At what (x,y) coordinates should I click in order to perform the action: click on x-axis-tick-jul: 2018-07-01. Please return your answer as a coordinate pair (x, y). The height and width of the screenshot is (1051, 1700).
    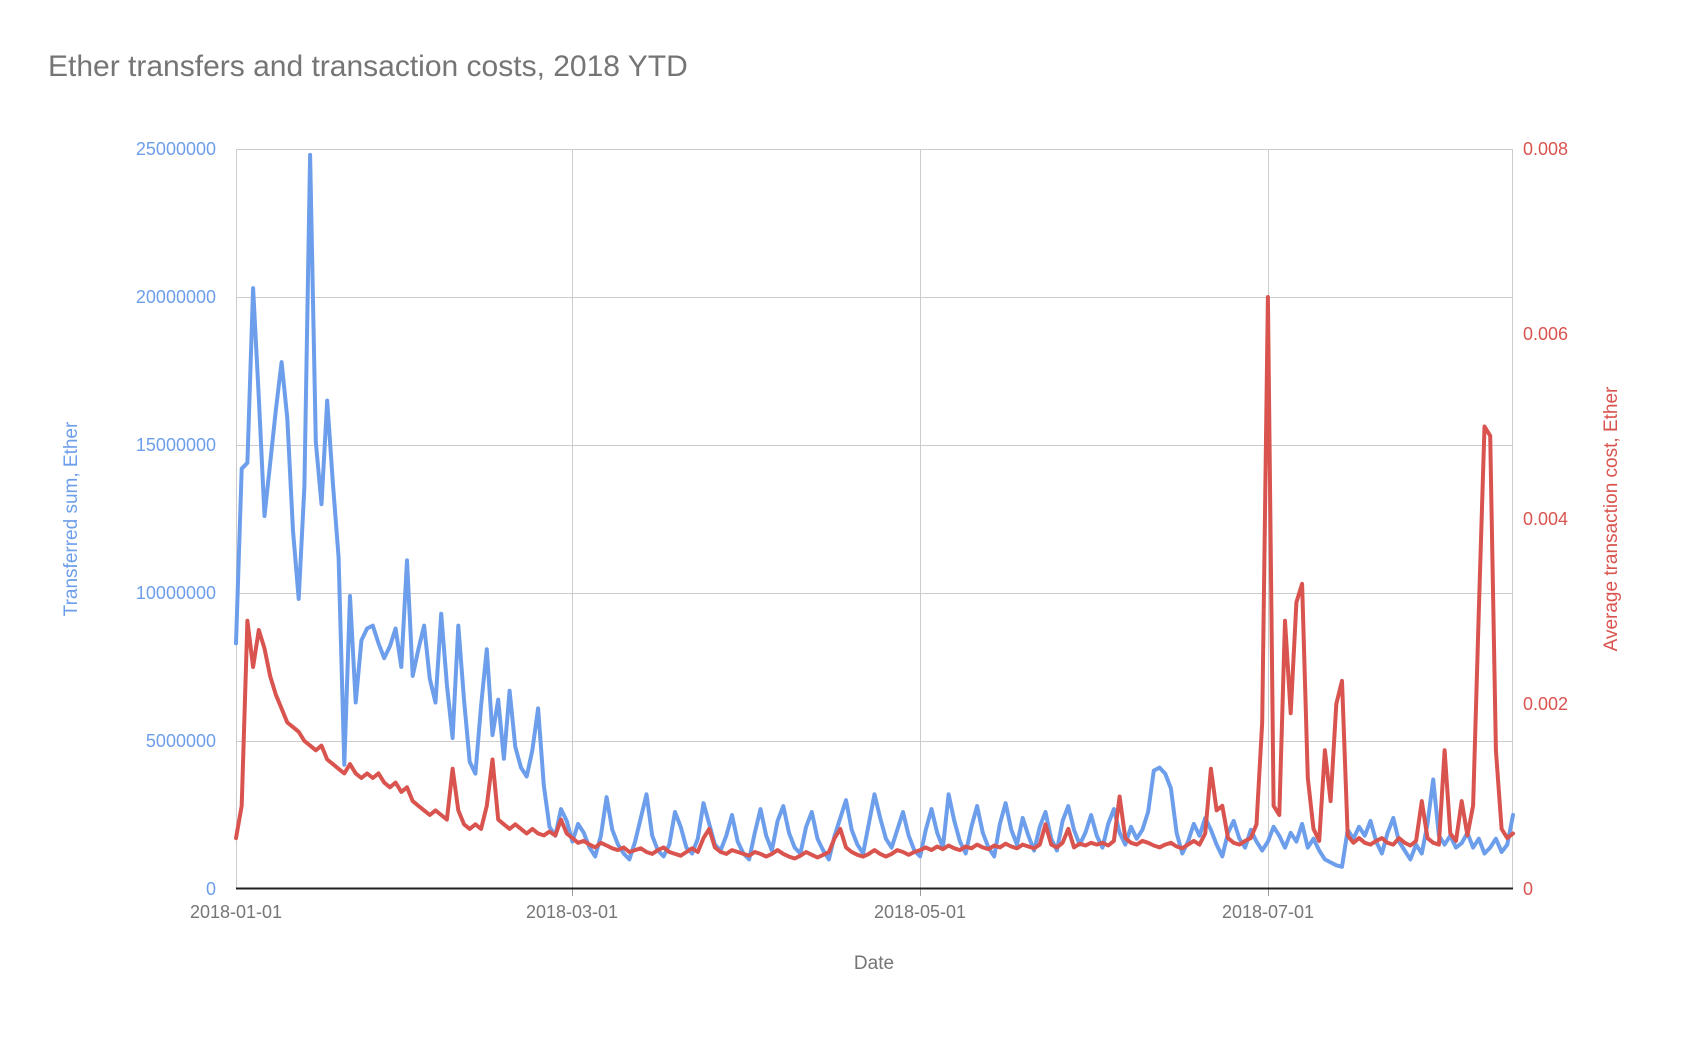
    Looking at the image, I should click on (1268, 912).